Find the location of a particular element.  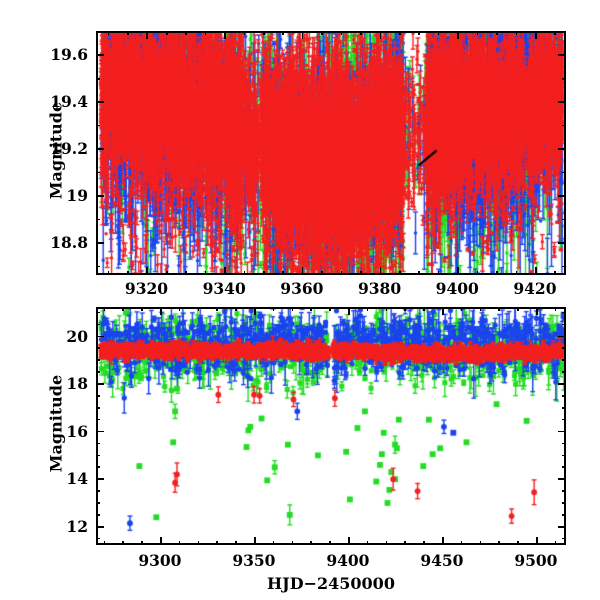

ytick-label: 18 is located at coordinates (77, 384).